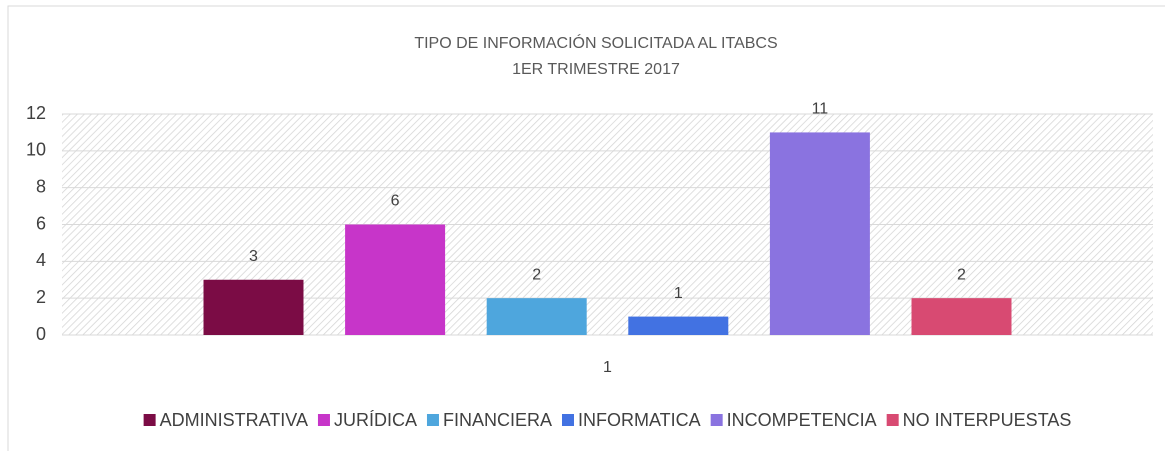 The height and width of the screenshot is (451, 1165). Describe the element at coordinates (639, 420) in the screenshot. I see `legend-label: INFORMATICA` at that location.